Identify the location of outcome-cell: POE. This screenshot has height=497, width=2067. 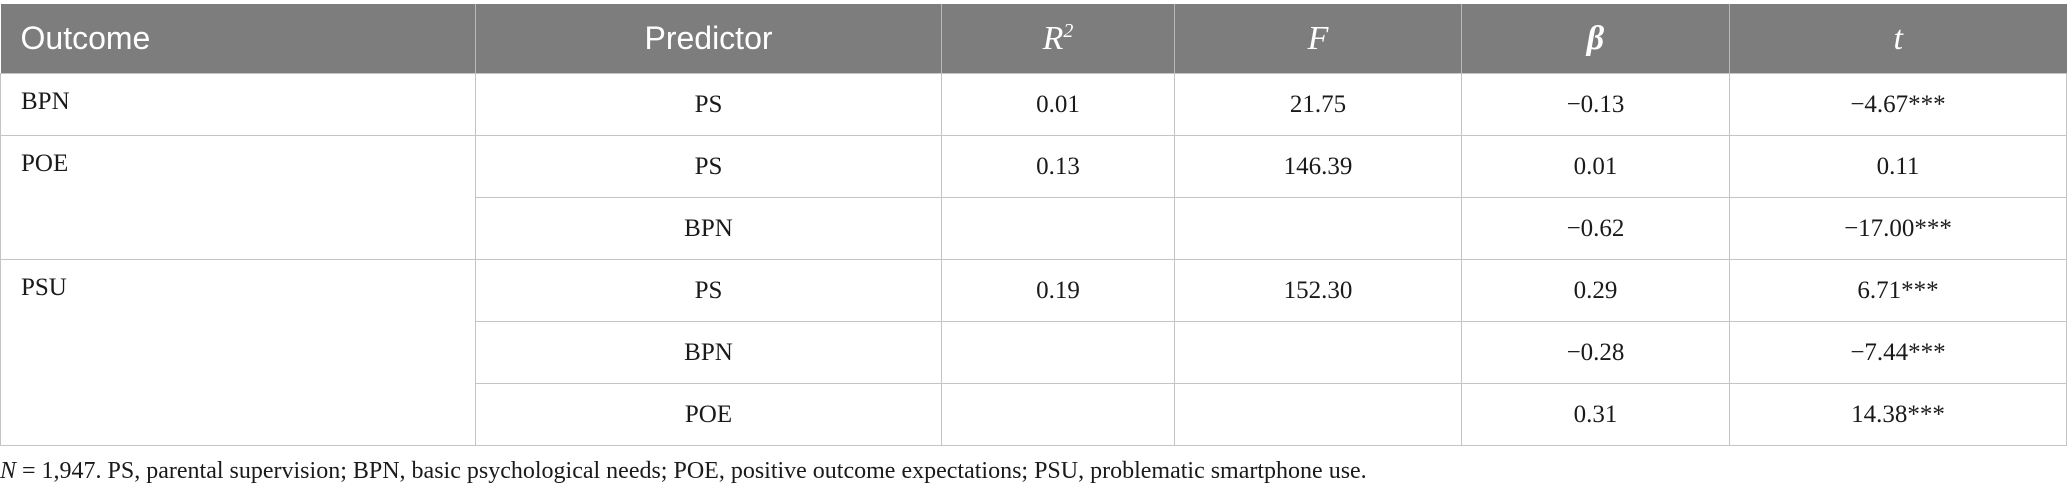
(238, 197).